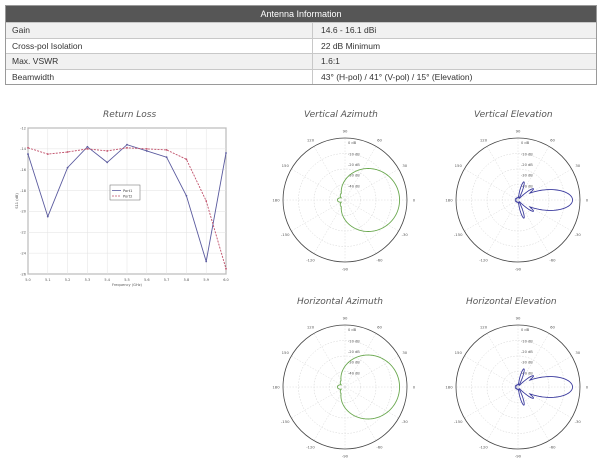 The height and width of the screenshot is (471, 600). Describe the element at coordinates (349, 30) in the screenshot. I see `row-value: 14.6 - 16.1 dBi` at that location.